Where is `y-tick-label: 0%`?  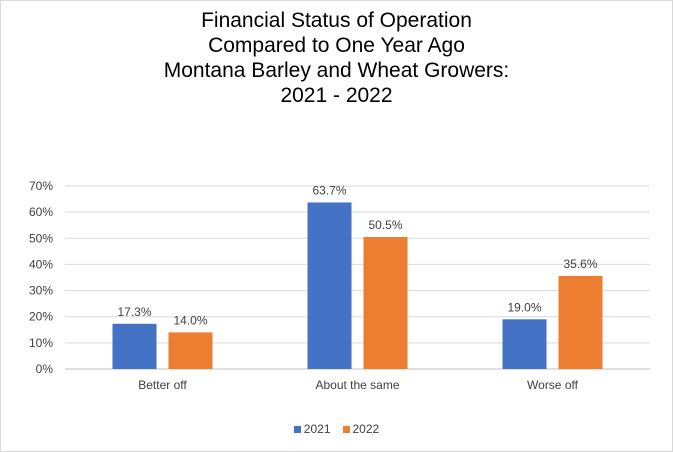
y-tick-label: 0% is located at coordinates (45, 369).